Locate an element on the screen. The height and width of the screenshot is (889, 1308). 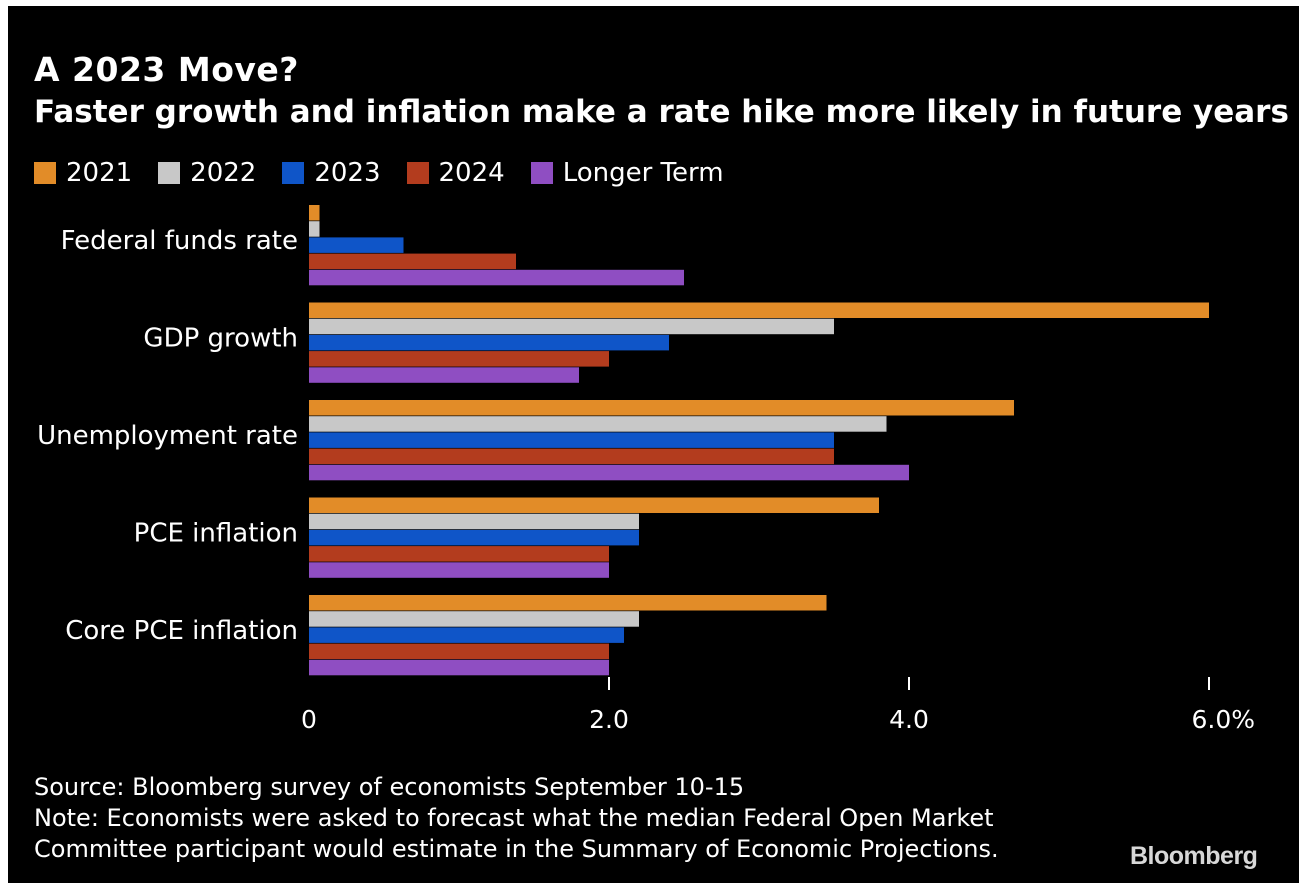
category-label: Unemployment rate is located at coordinates (167, 436).